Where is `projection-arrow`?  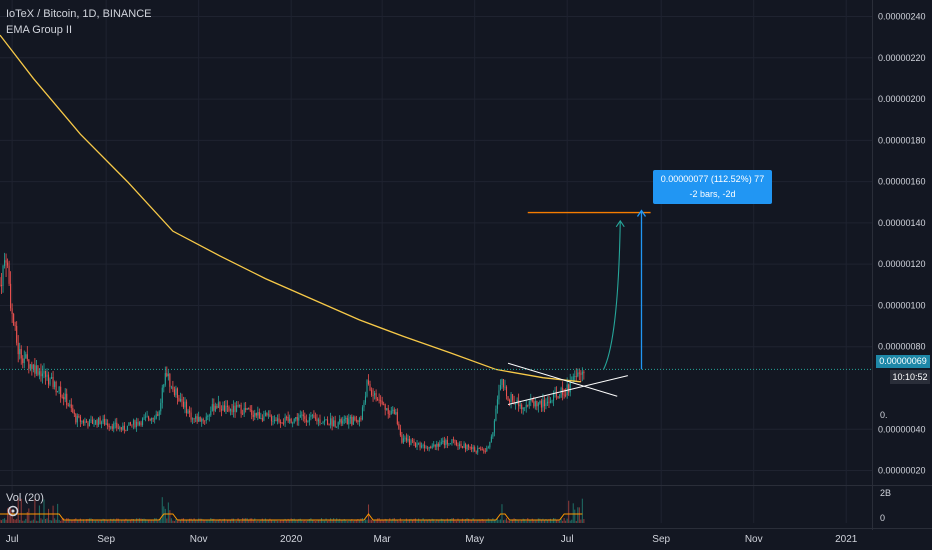 projection-arrow is located at coordinates (612, 295).